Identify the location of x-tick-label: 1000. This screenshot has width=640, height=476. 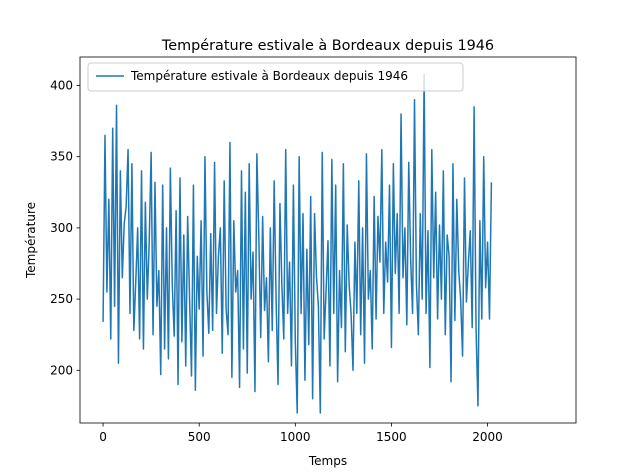
(295, 437).